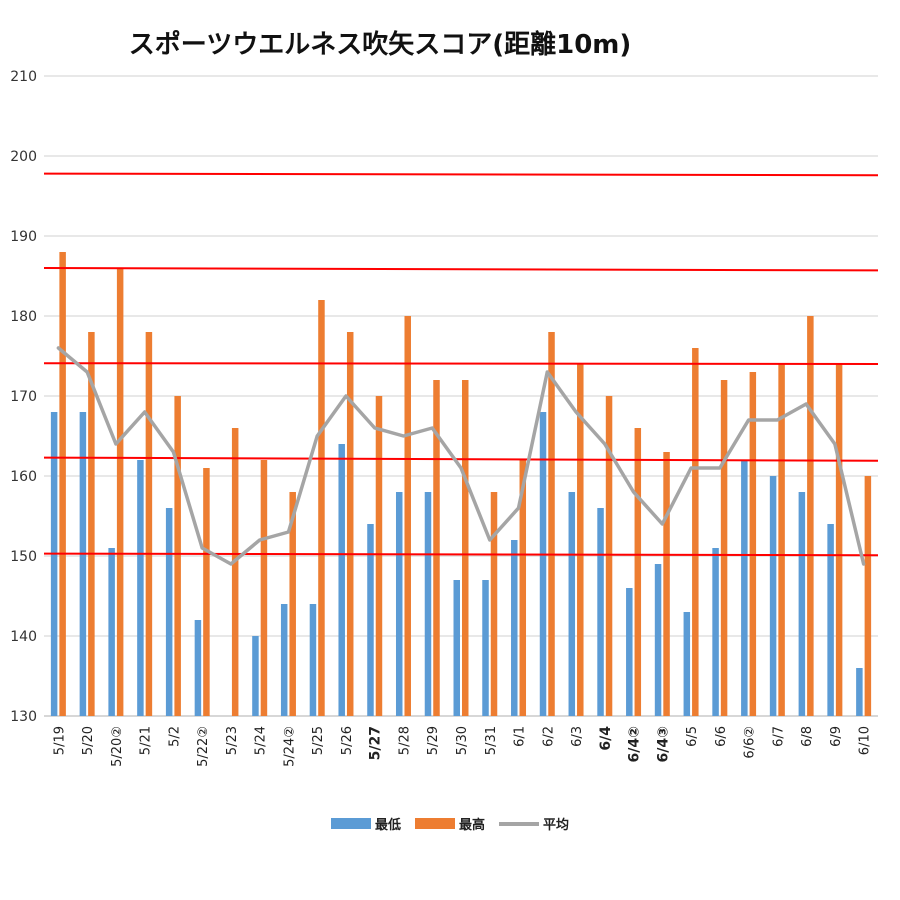  What do you see at coordinates (462, 740) in the screenshot?
I see `x-tick-label: 5/30` at bounding box center [462, 740].